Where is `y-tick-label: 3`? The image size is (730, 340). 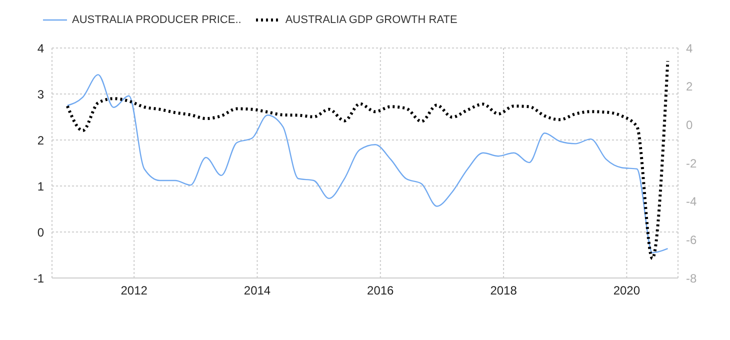 y-tick-label: 3 is located at coordinates (40, 94).